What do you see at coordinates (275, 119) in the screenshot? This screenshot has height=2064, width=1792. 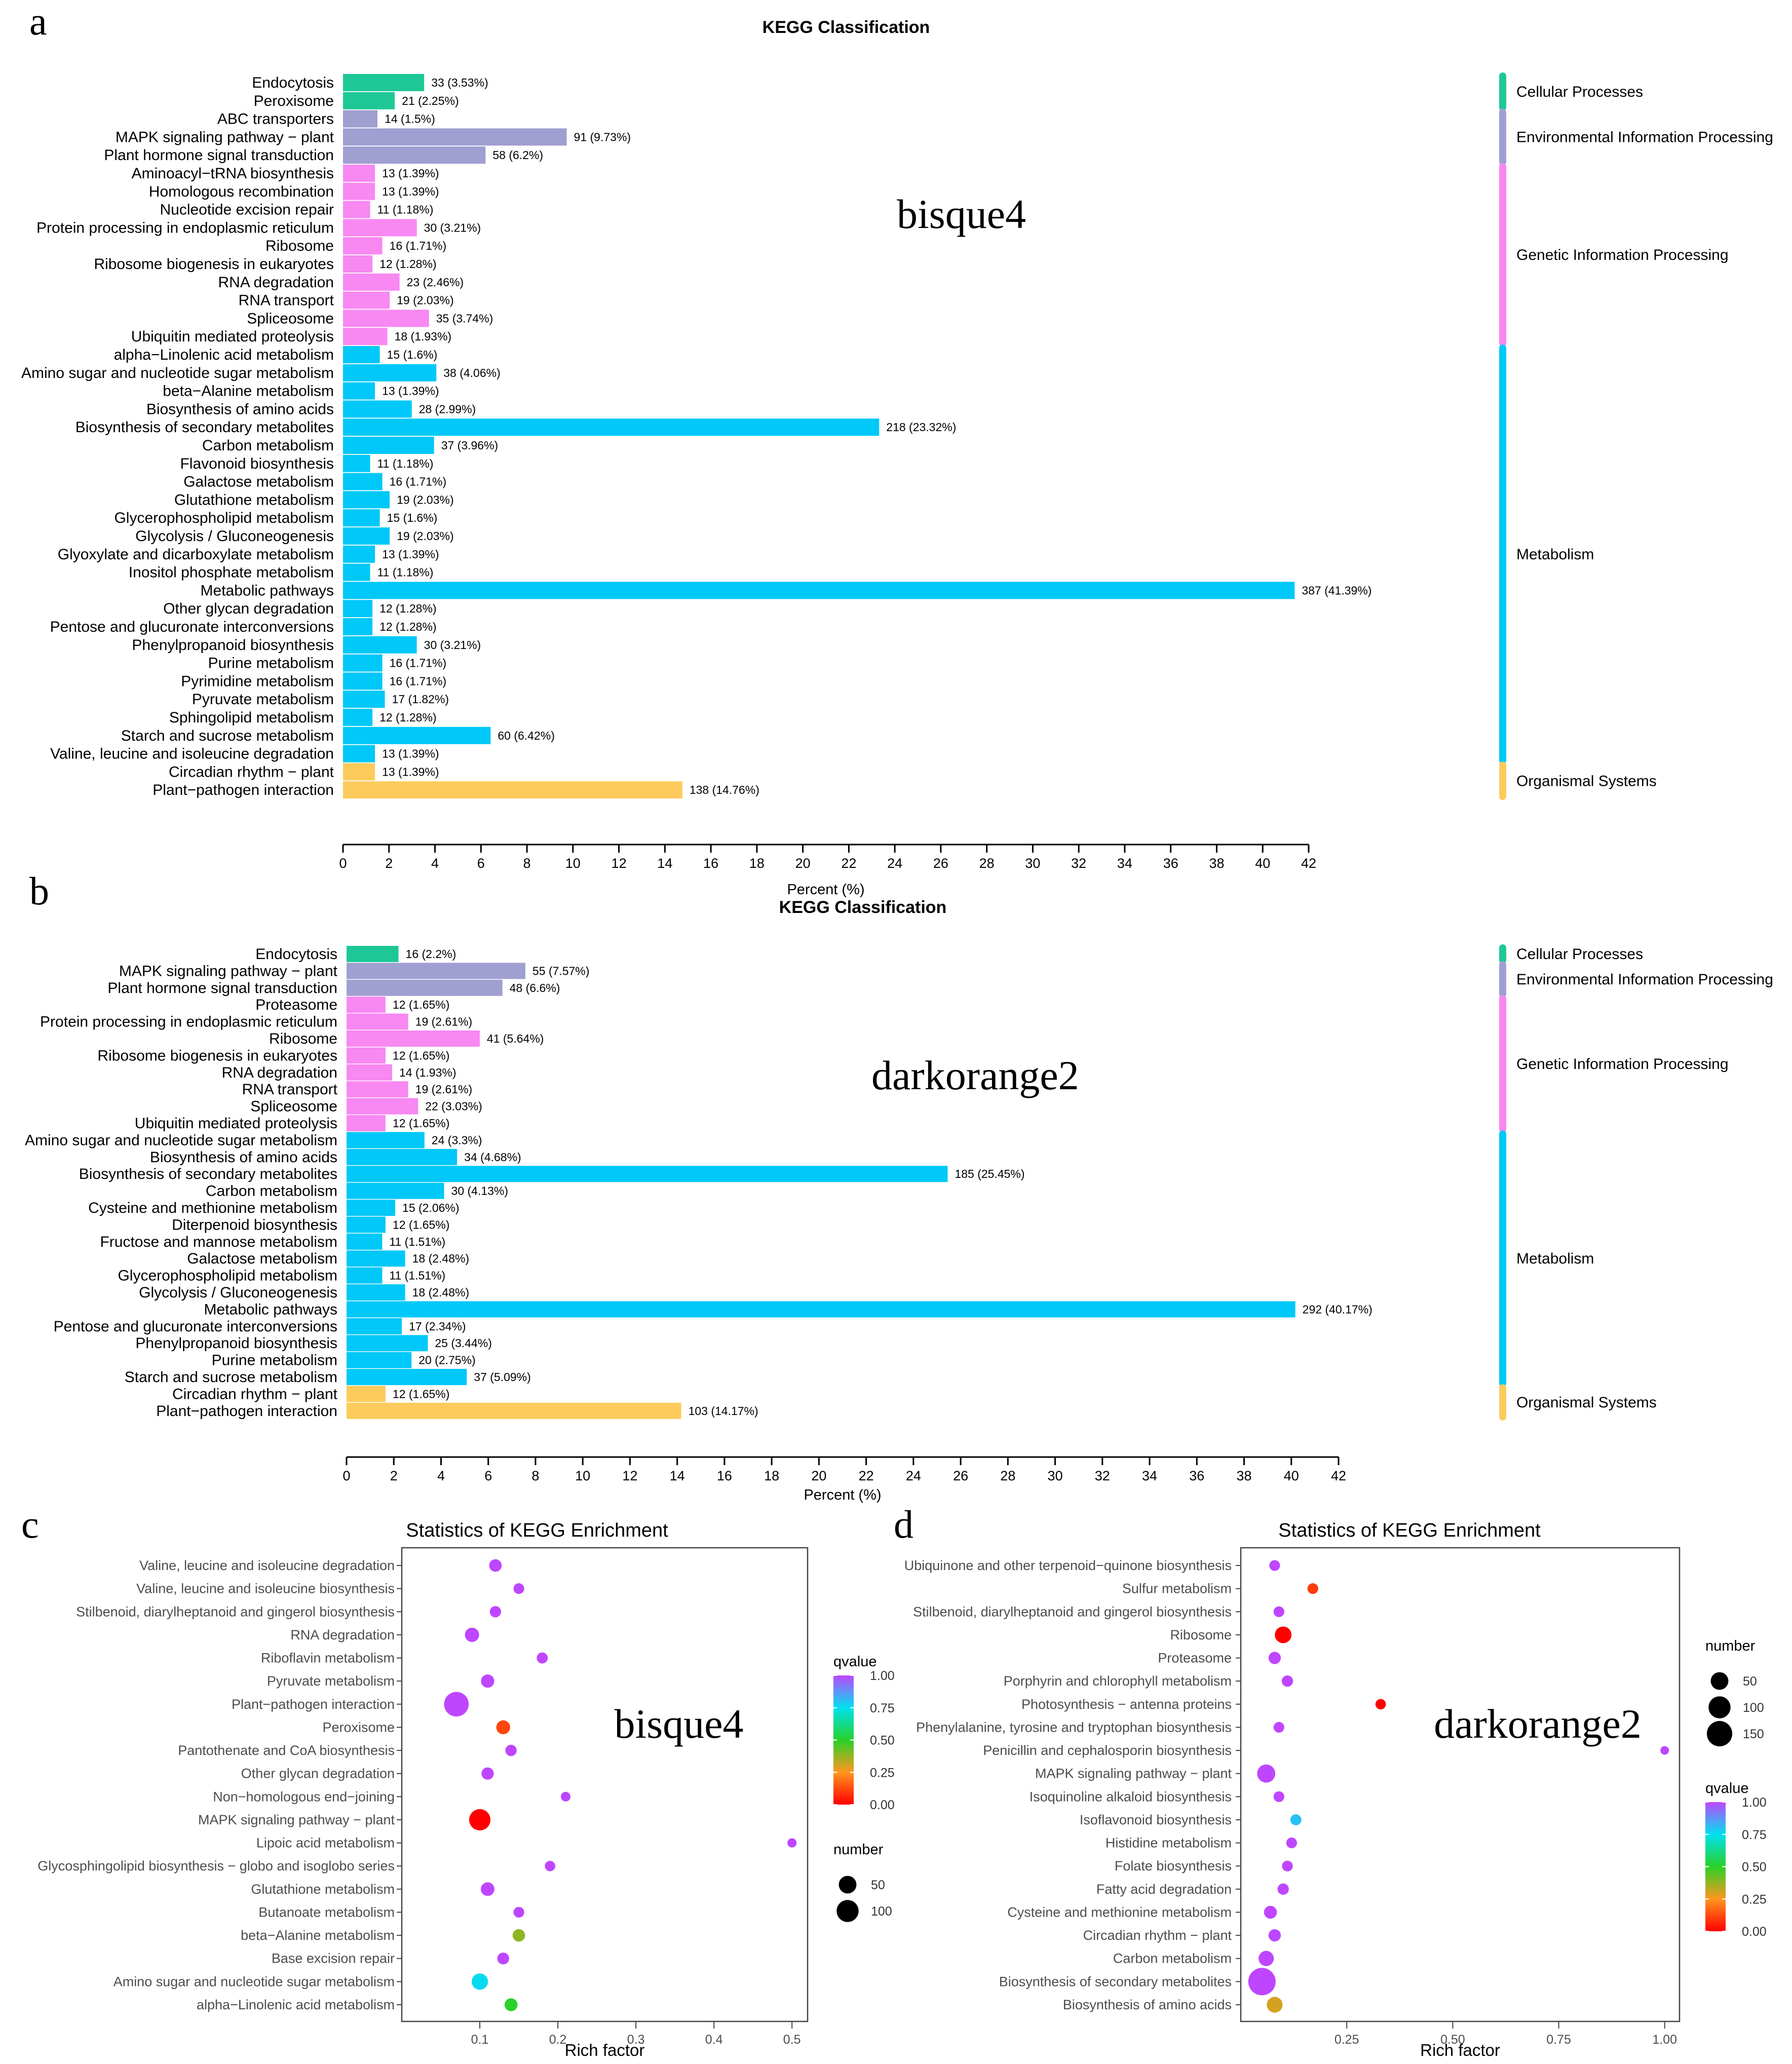 I see `category-label-a-2: ABC transporters` at bounding box center [275, 119].